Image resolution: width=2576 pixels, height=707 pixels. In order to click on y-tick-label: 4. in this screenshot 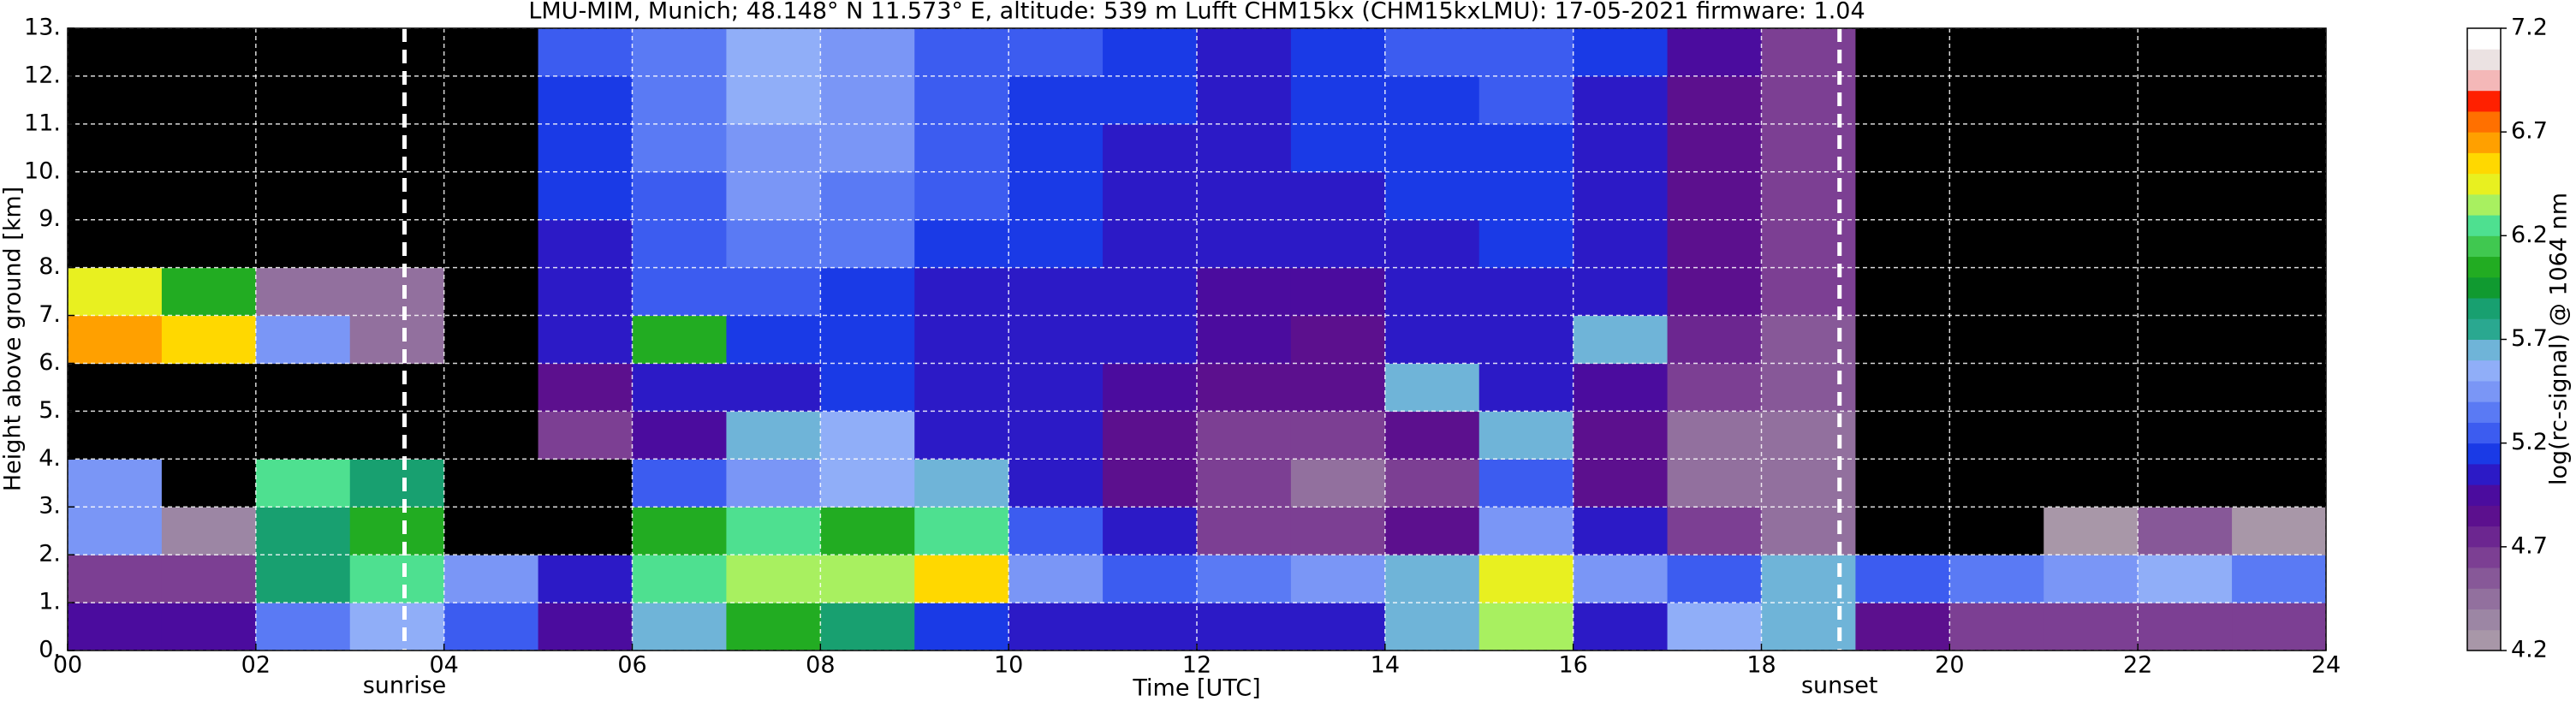, I will do `click(50, 459)`.